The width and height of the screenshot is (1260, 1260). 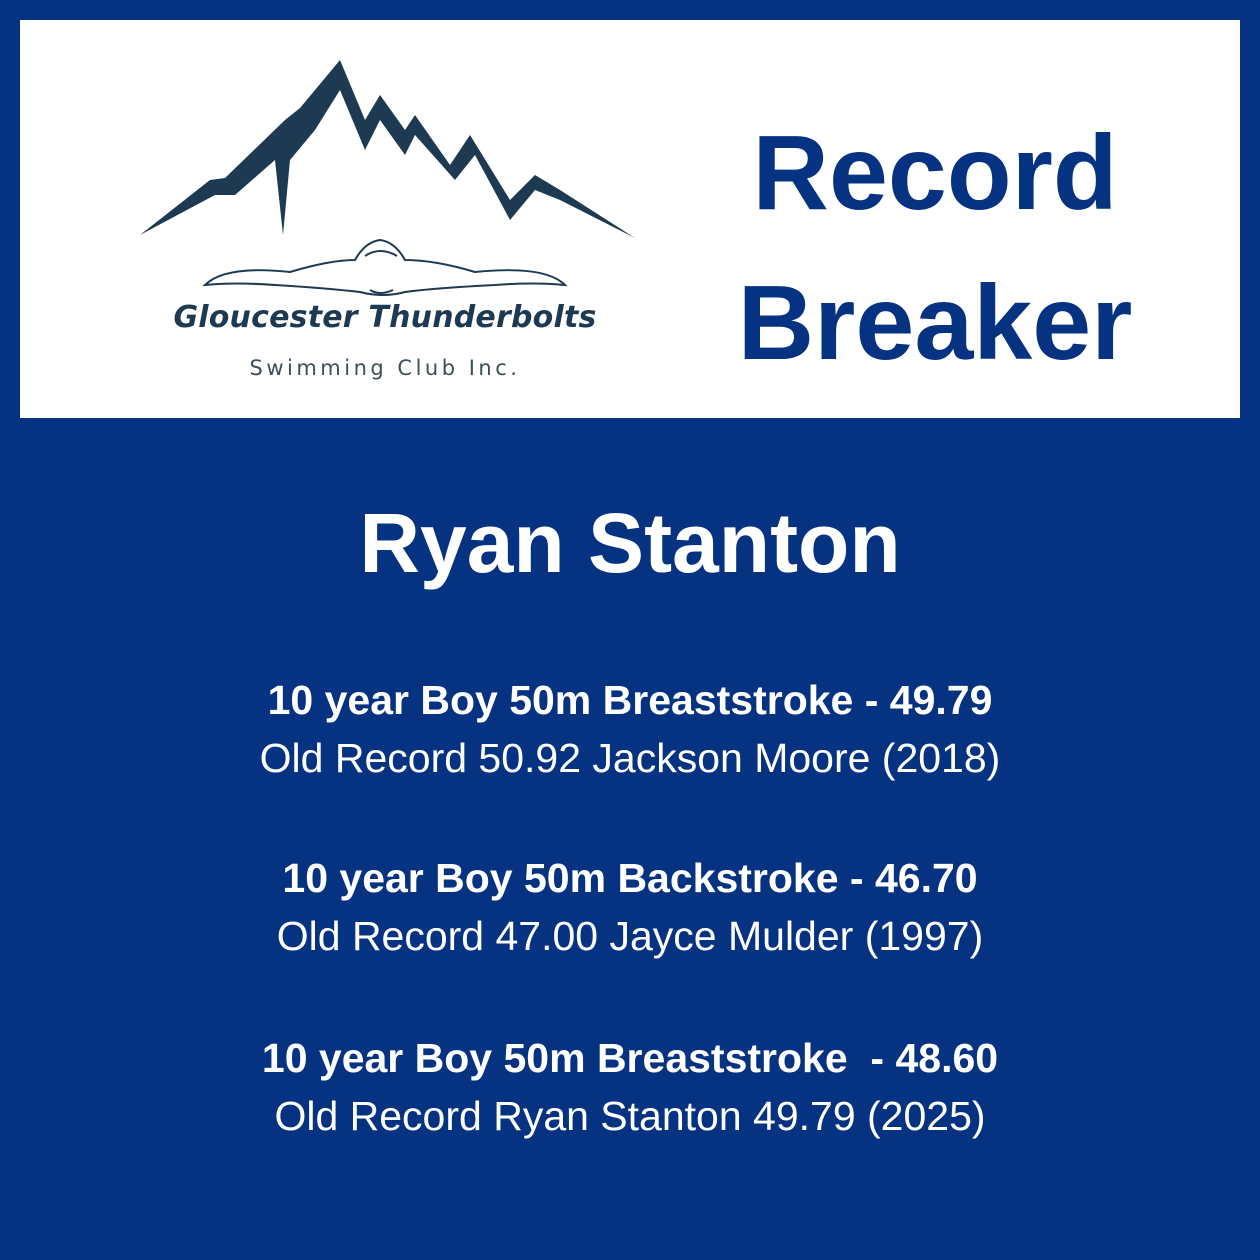 I want to click on page-title: Record Breaker, so click(x=935, y=248).